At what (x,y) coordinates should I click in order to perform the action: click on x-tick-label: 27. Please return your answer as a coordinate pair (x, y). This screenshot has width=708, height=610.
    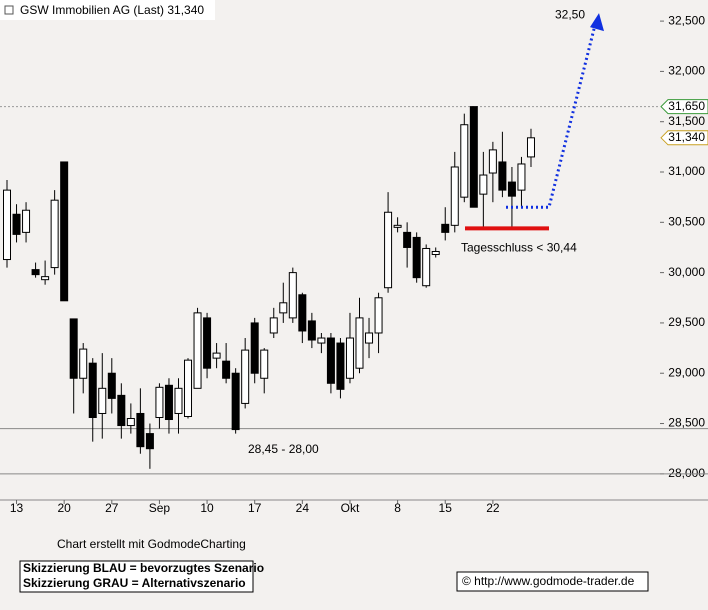
    Looking at the image, I should click on (112, 508).